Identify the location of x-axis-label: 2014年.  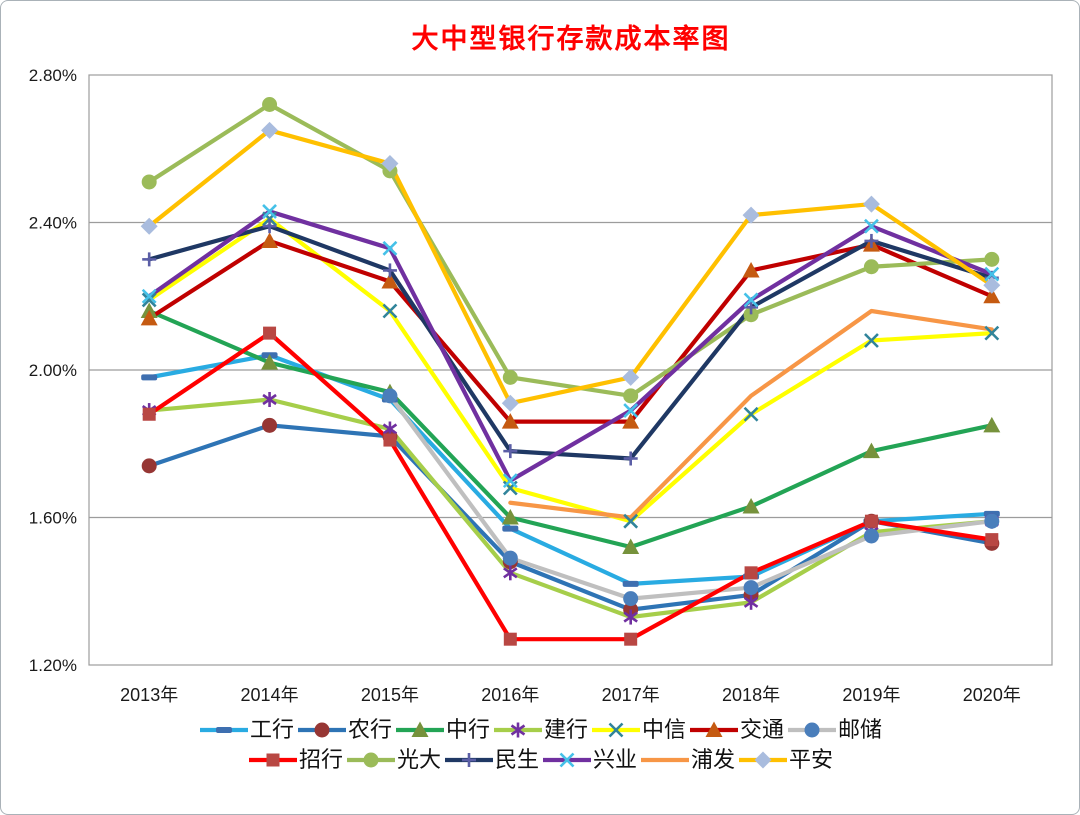
(270, 695).